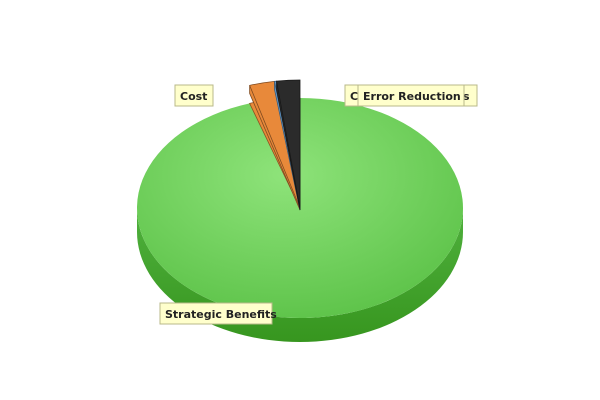  I want to click on overlap-suffix-text: s, so click(466, 96).